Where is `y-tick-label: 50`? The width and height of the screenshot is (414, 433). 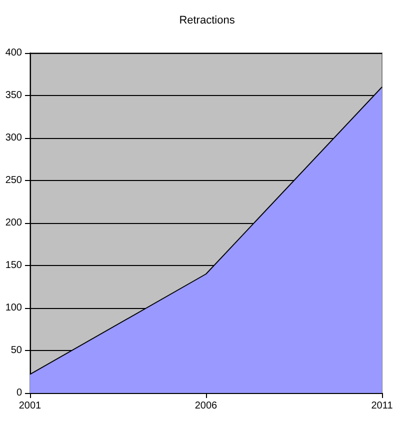
y-tick-label: 50 is located at coordinates (16, 350).